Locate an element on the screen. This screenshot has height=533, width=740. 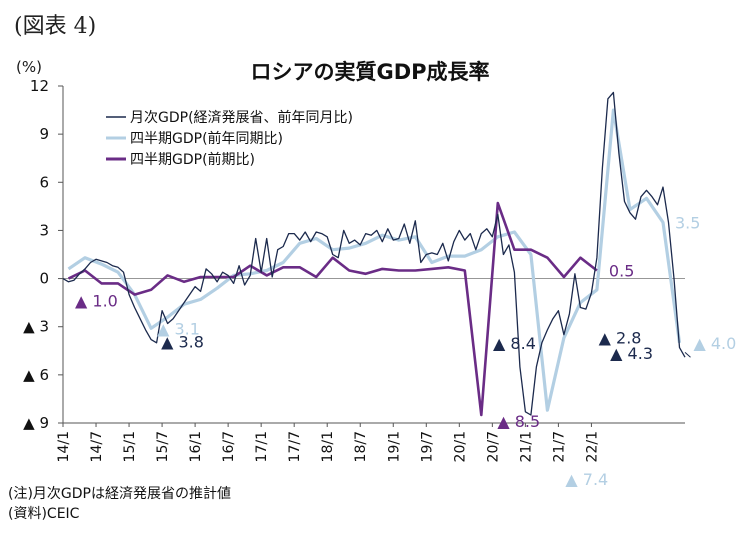
y-tick-label: 0 is located at coordinates (44, 279).